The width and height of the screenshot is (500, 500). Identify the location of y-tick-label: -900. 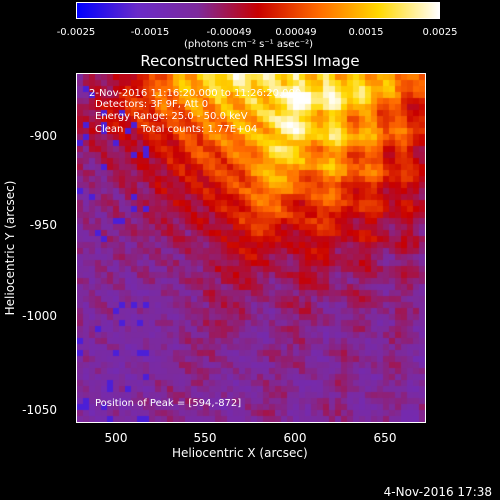
(43, 136).